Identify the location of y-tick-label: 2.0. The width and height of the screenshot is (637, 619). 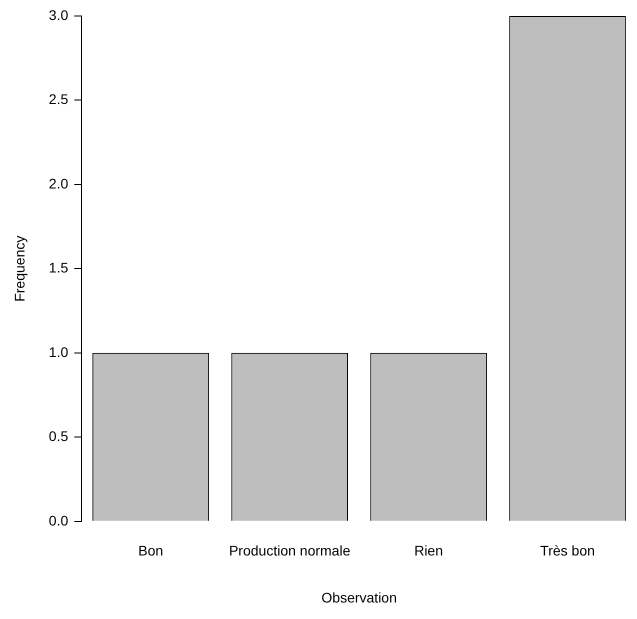
(58, 183).